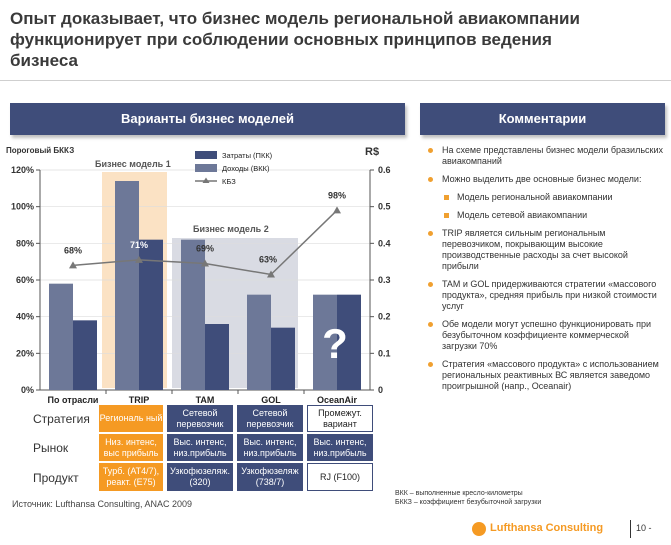  What do you see at coordinates (335, 343) in the screenshot?
I see `question-mark: ?` at bounding box center [335, 343].